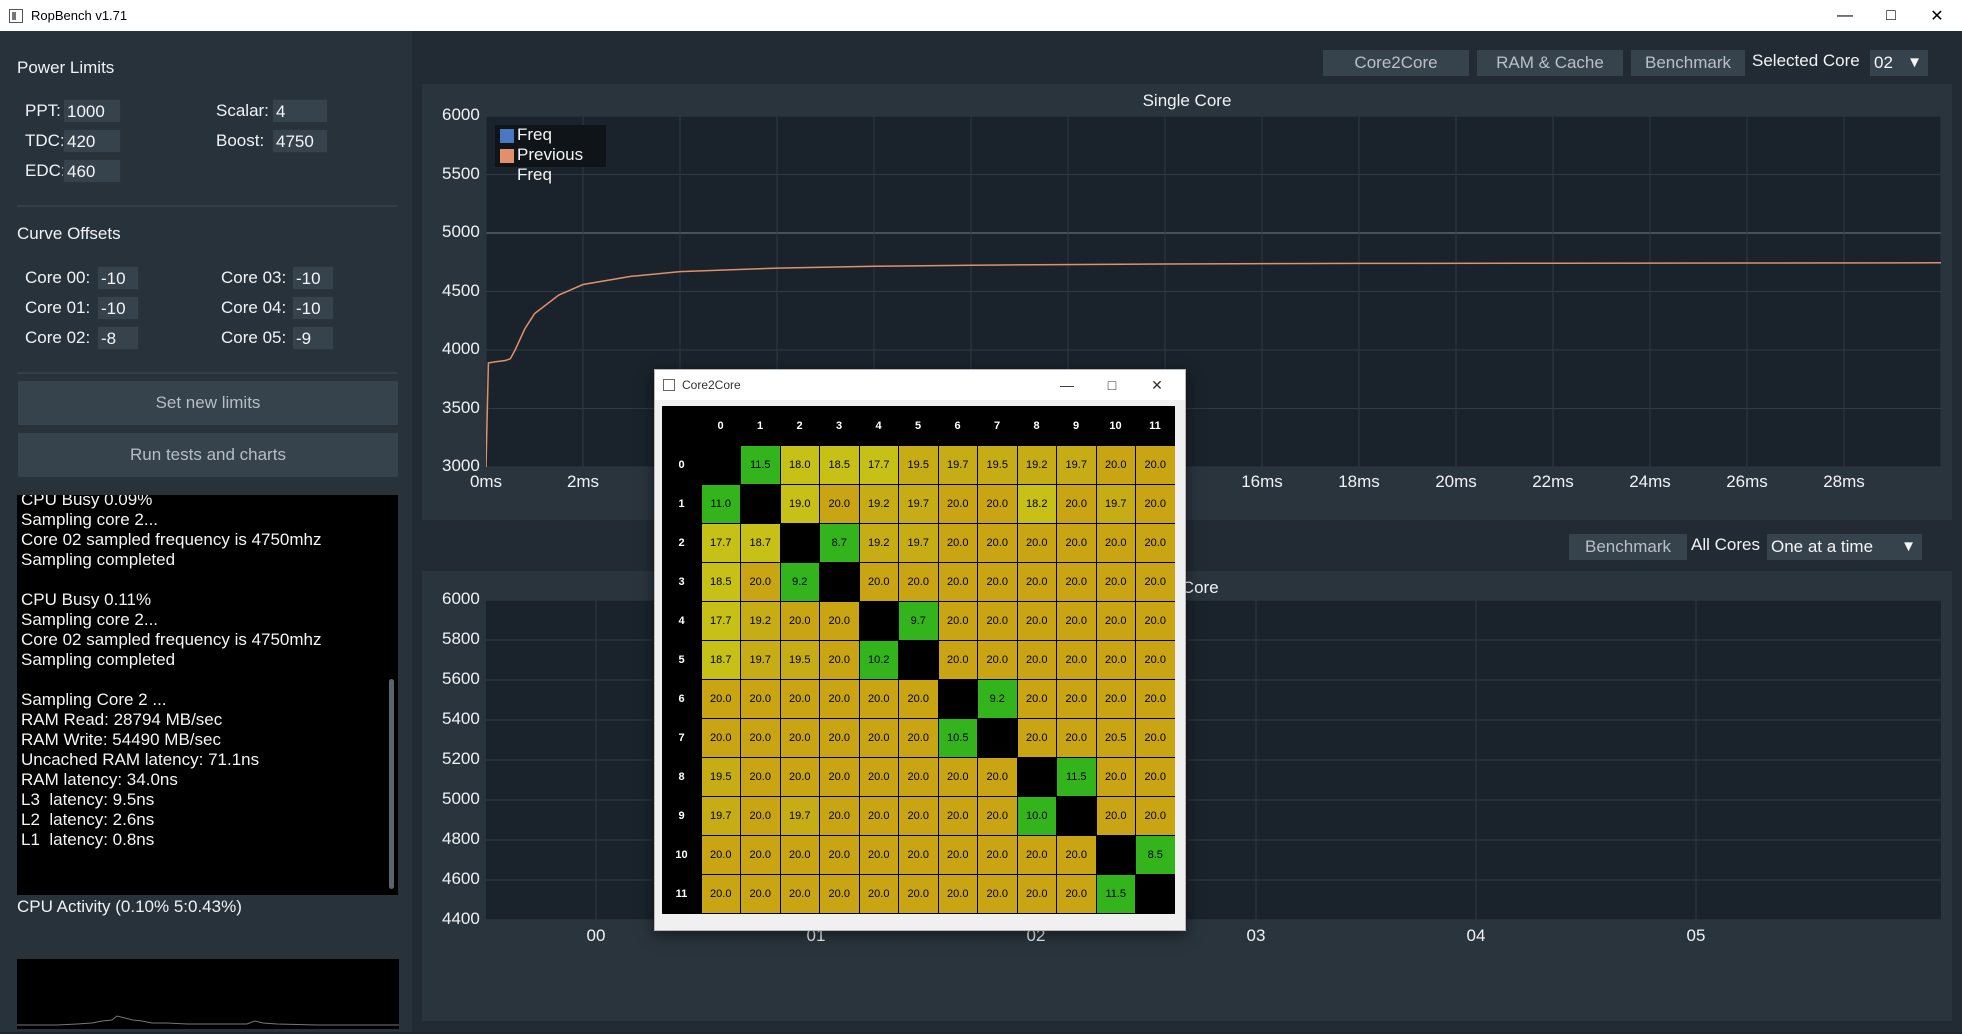  I want to click on axis-tick-label: 18ms, so click(1359, 481).